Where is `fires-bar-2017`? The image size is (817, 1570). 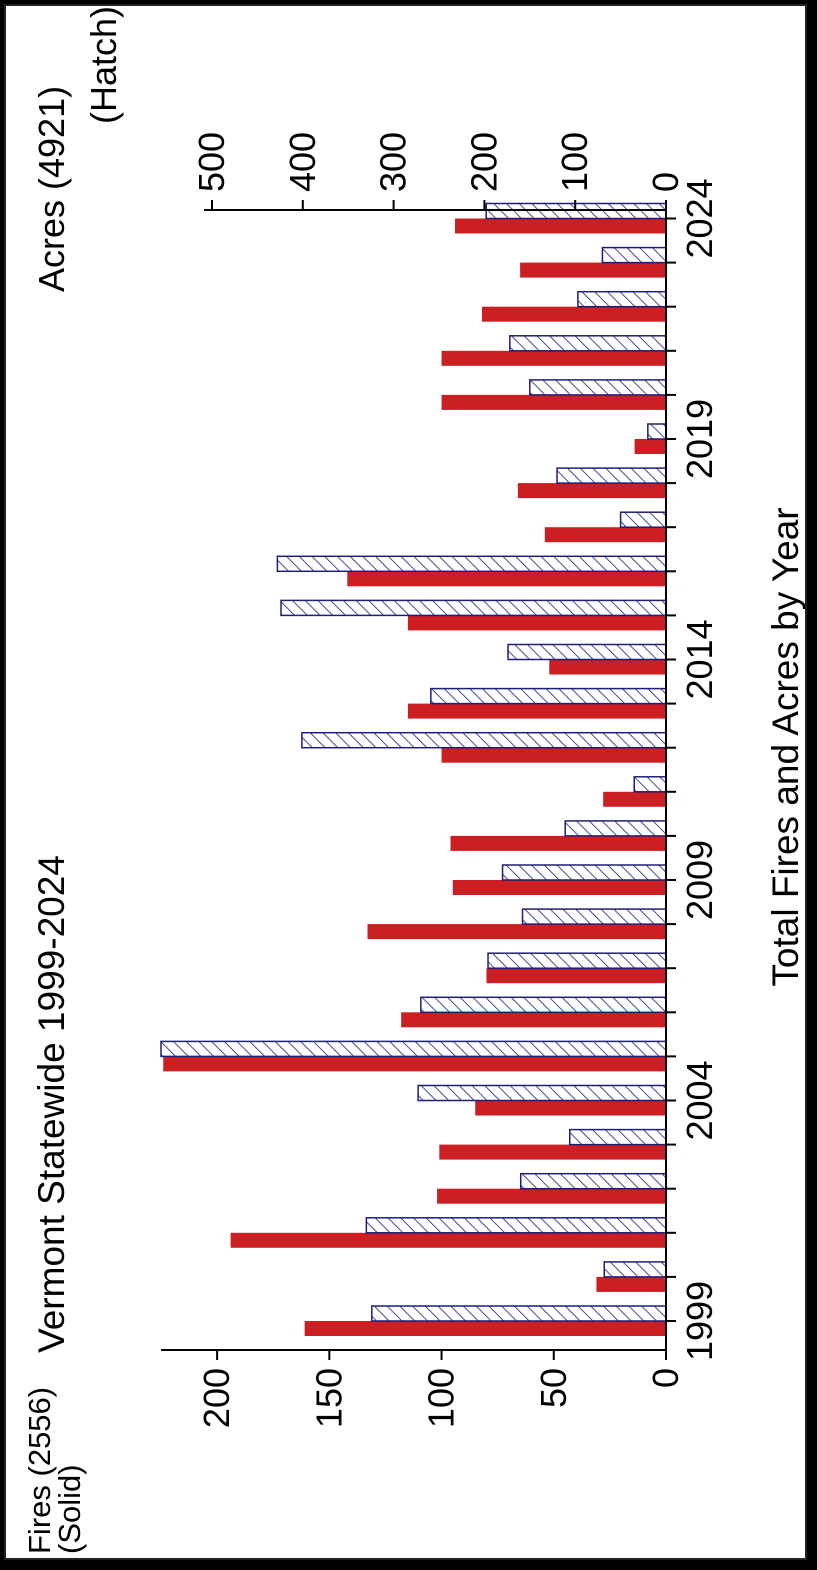
fires-bar-2017 is located at coordinates (605, 535).